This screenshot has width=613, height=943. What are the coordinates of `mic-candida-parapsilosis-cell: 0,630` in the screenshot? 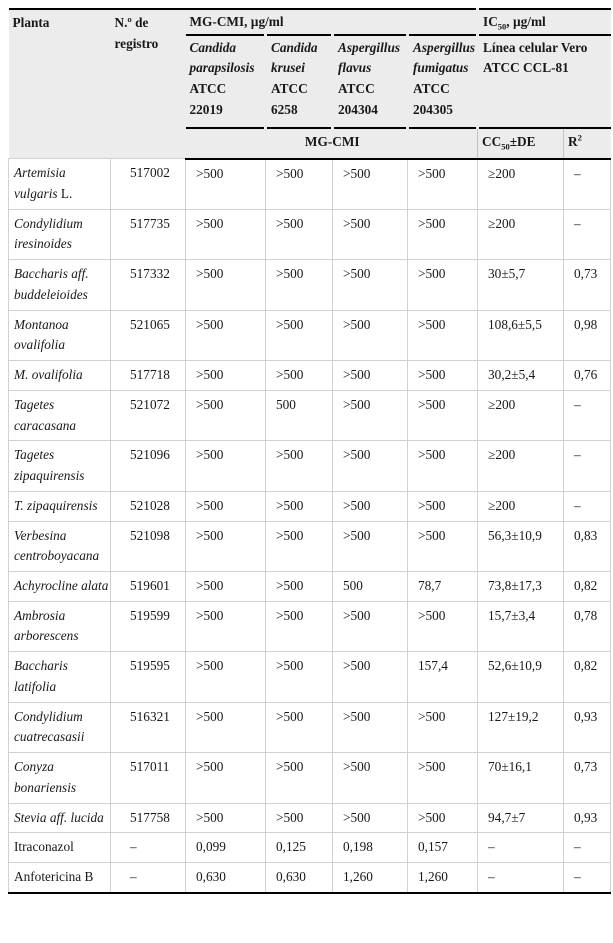 It's located at (225, 878).